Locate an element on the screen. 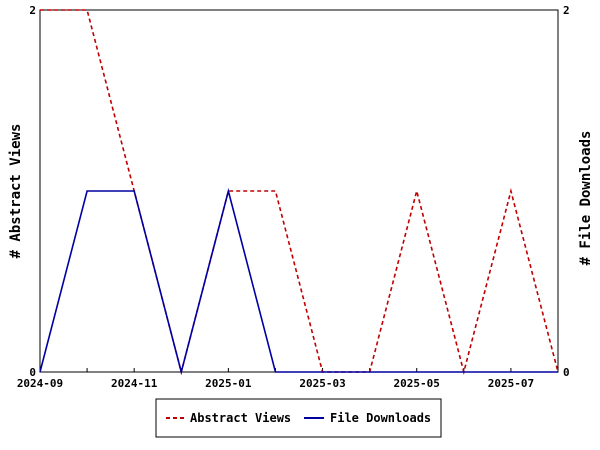 This screenshot has height=450, width=600. legend-box is located at coordinates (298, 418).